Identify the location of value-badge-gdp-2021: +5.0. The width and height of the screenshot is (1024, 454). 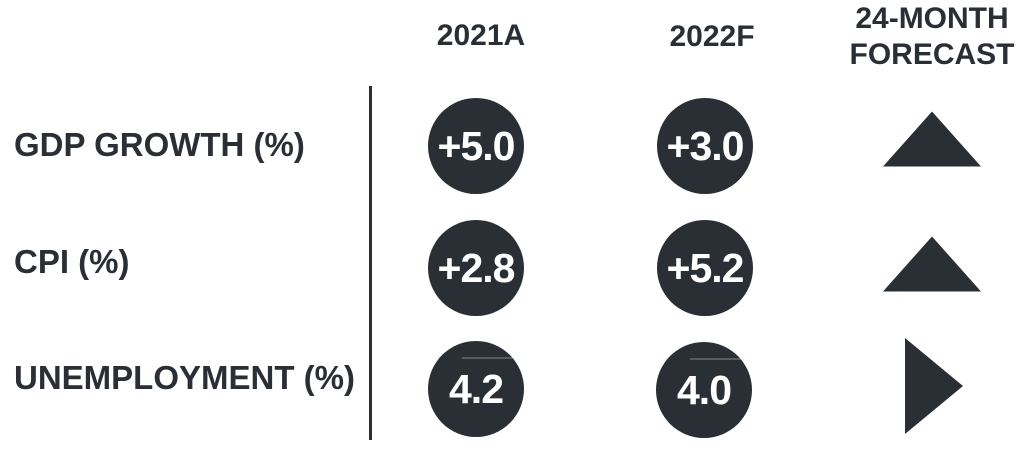
(476, 146).